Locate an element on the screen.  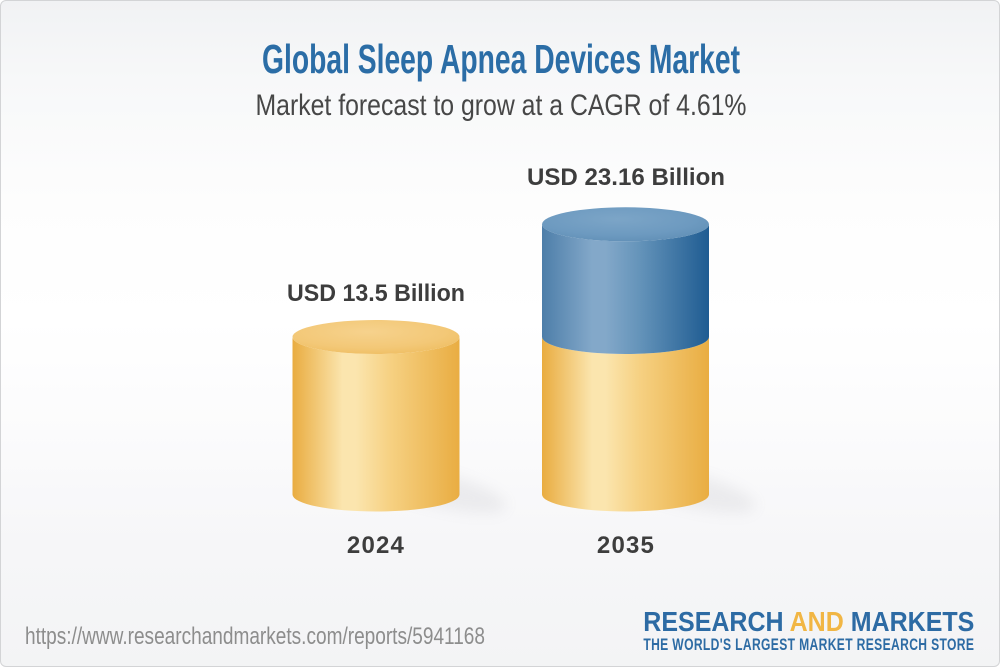
cylinder-segment-2035-blue is located at coordinates (625, 289).